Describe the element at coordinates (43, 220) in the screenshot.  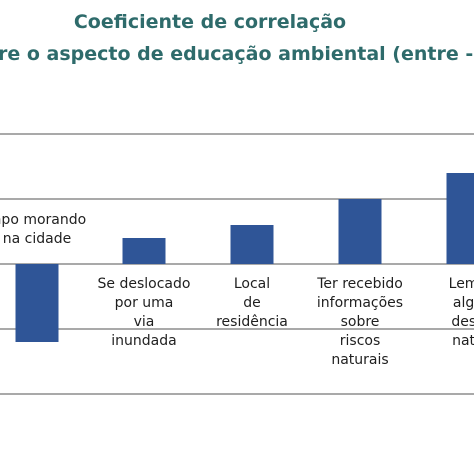
I see `category-label-0-line-0: mpo morando` at that location.